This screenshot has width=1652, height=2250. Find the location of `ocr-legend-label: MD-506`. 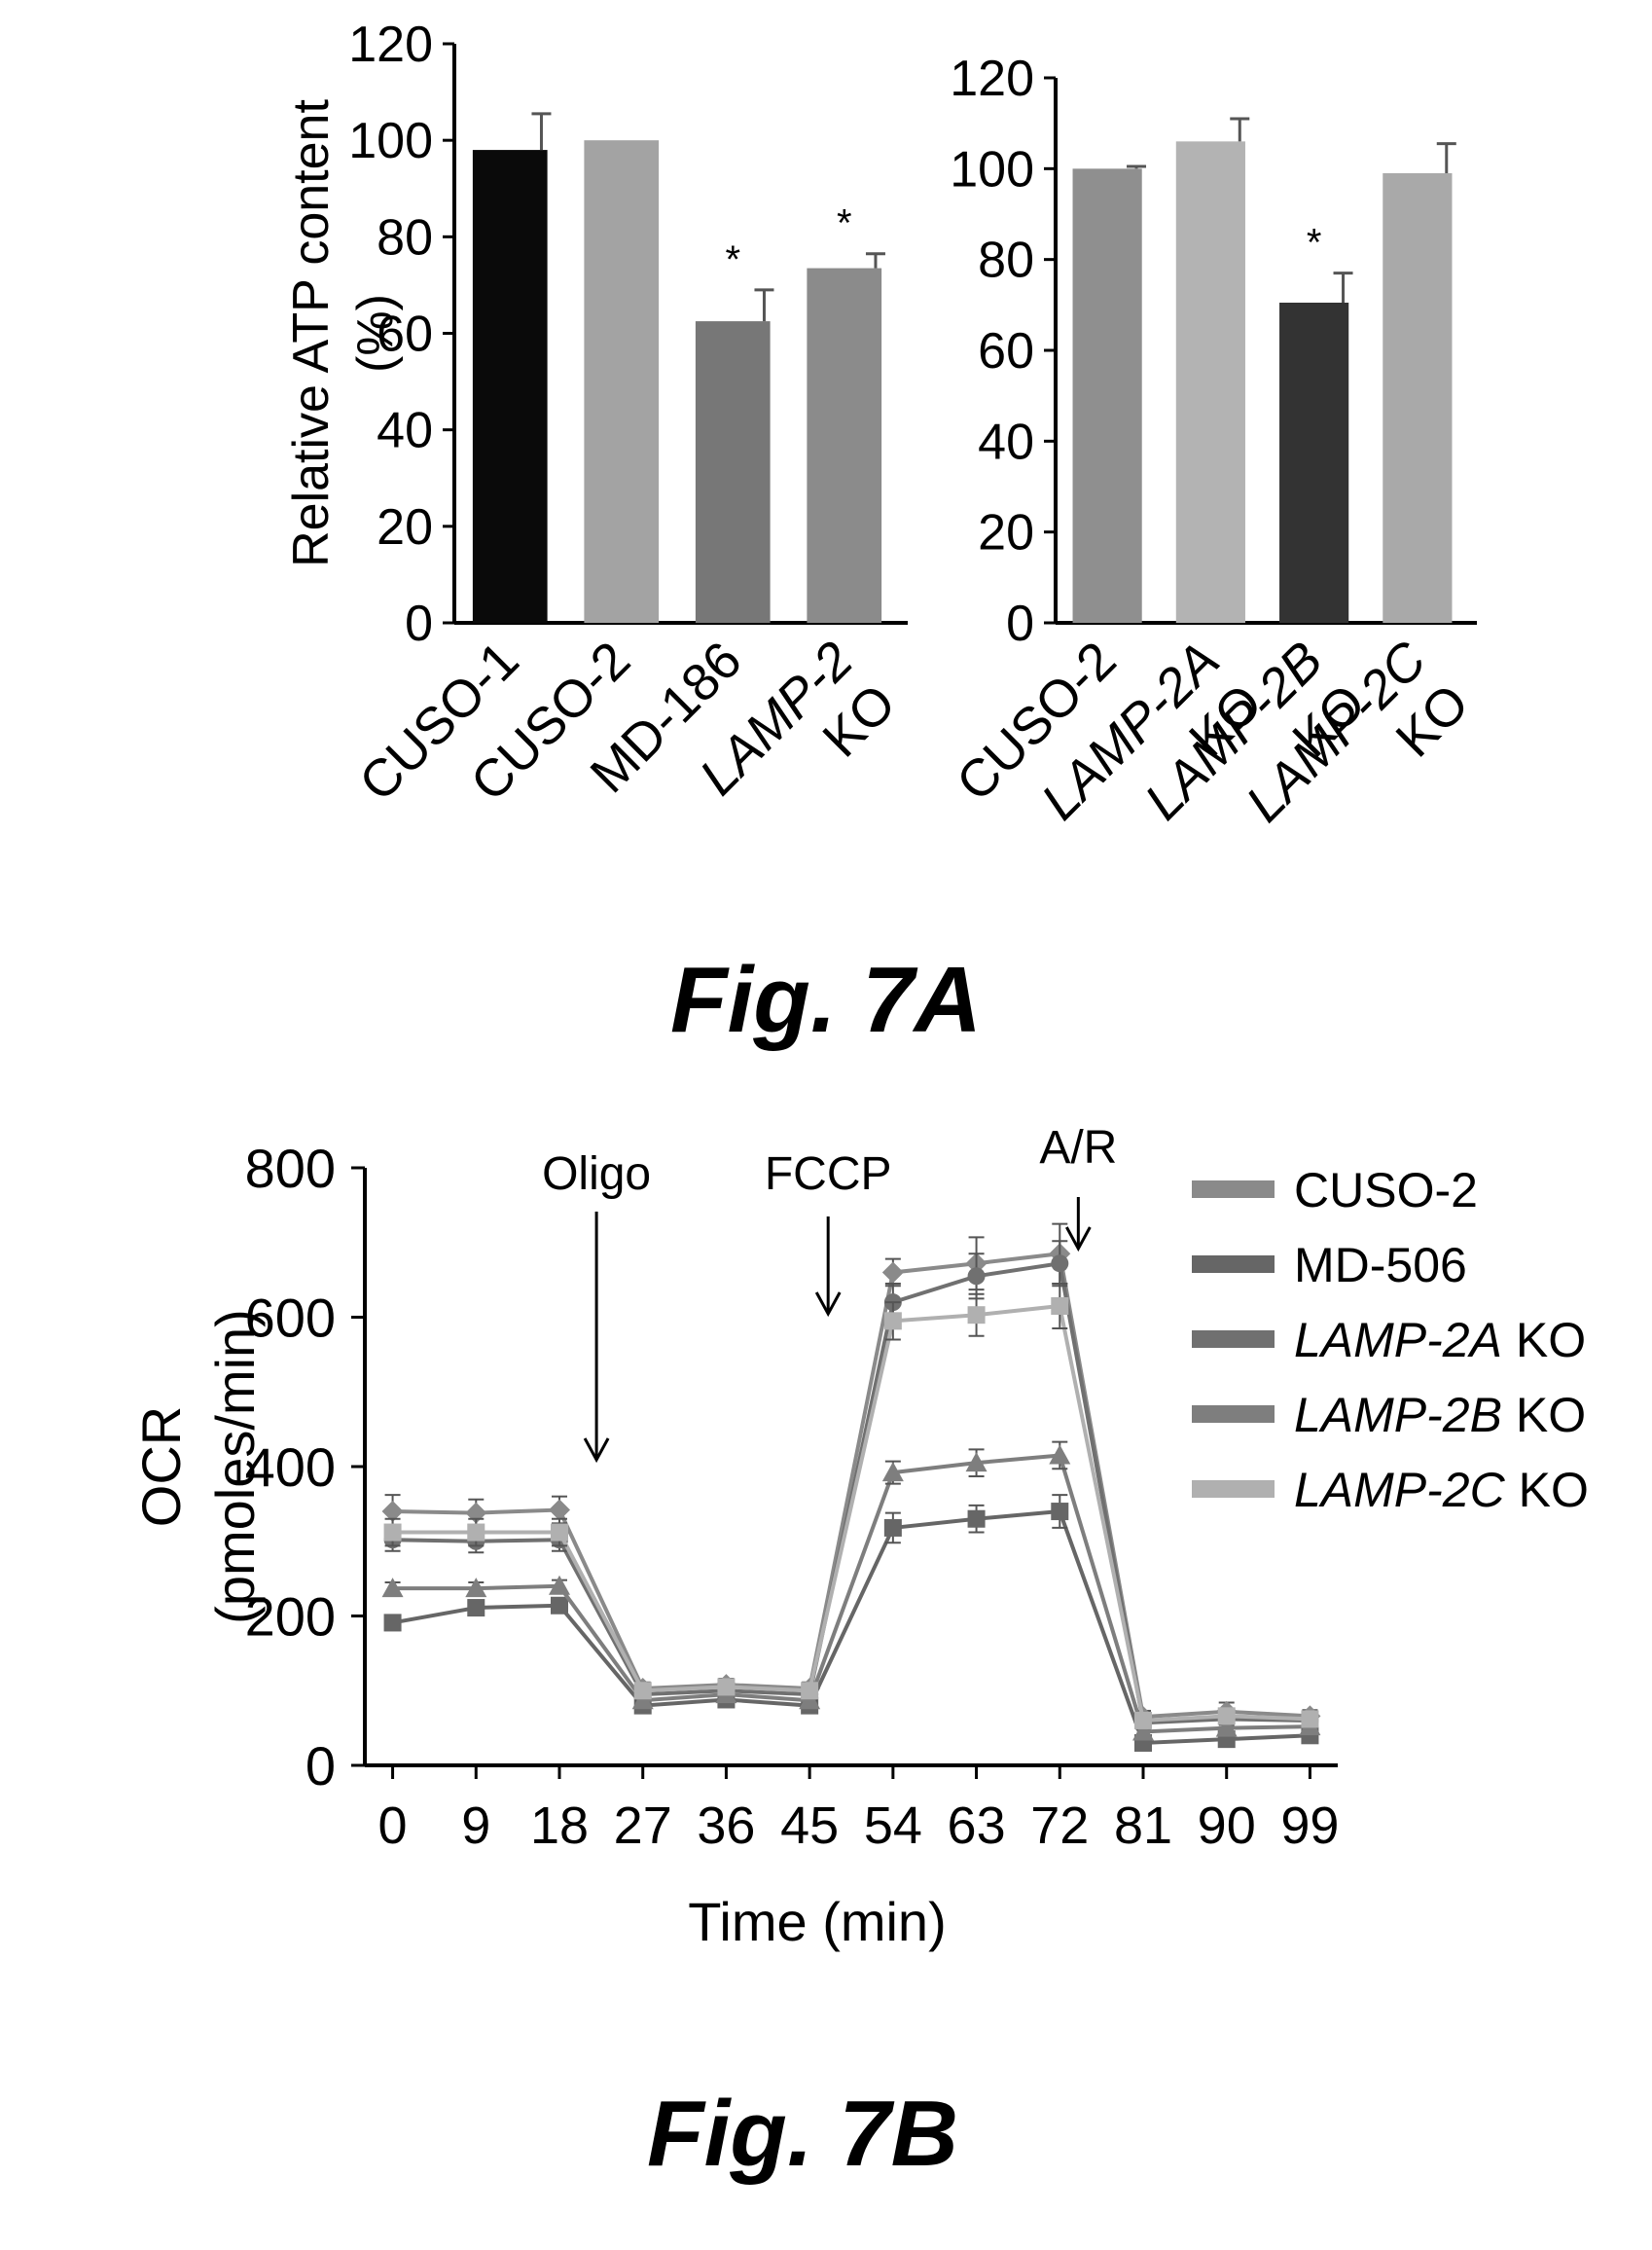

ocr-legend-label: MD-506 is located at coordinates (1380, 1265).